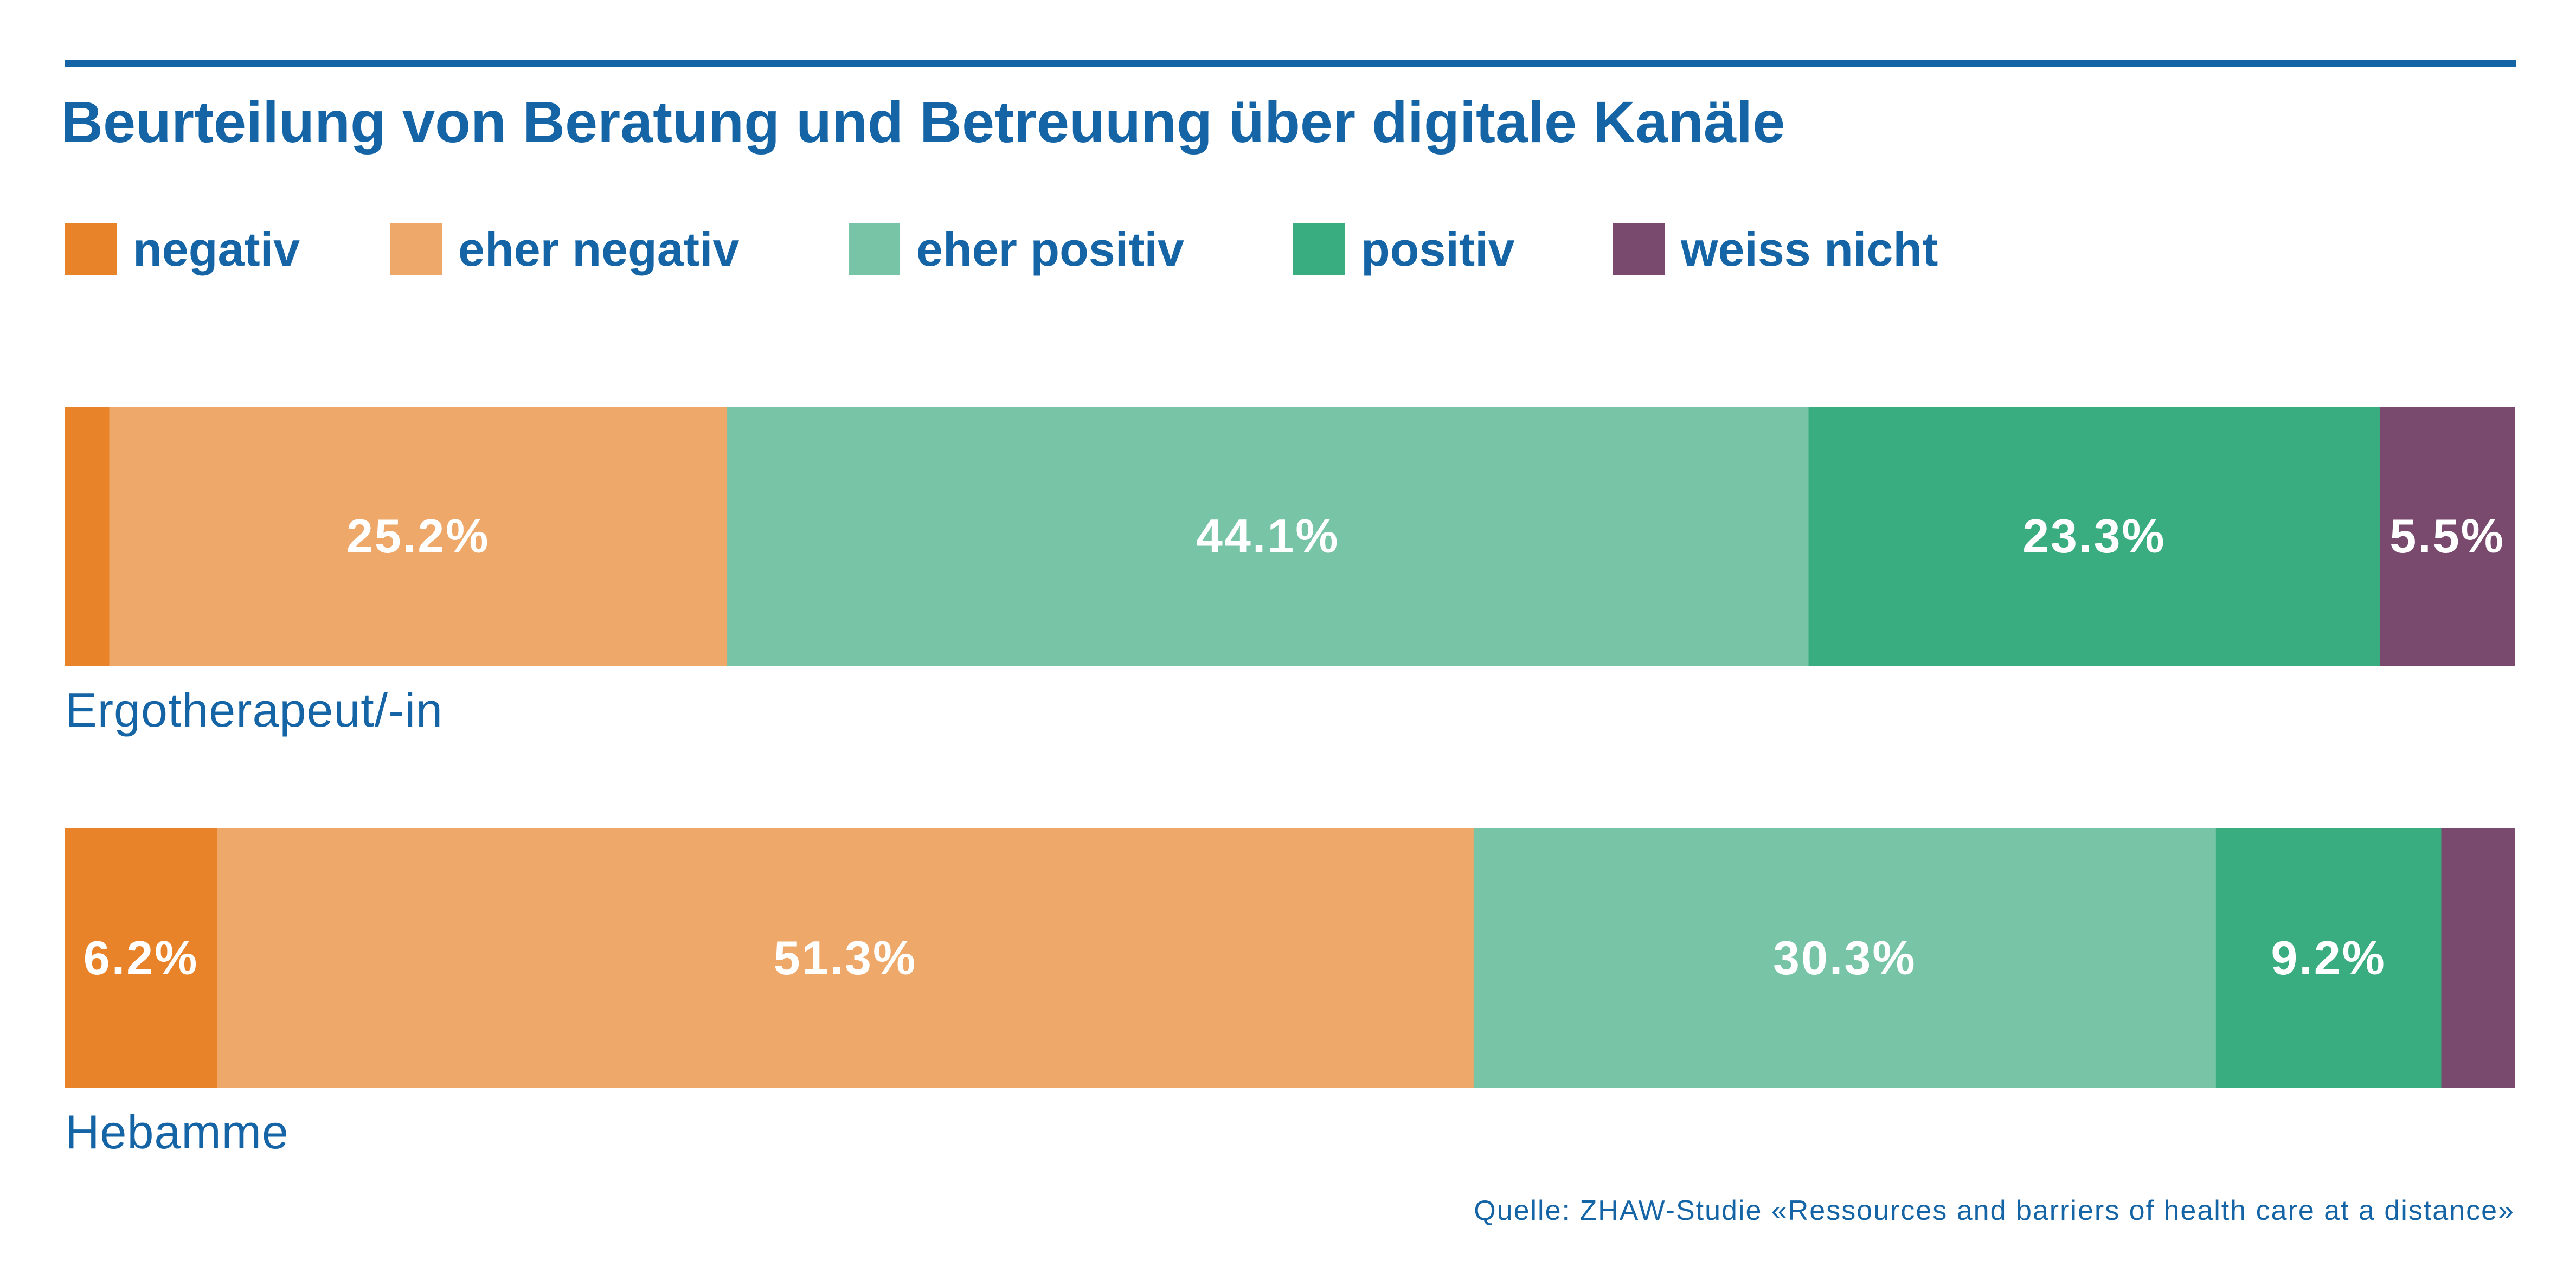 The image size is (2576, 1266). I want to click on data-label-0-3: 23.3%, so click(2094, 536).